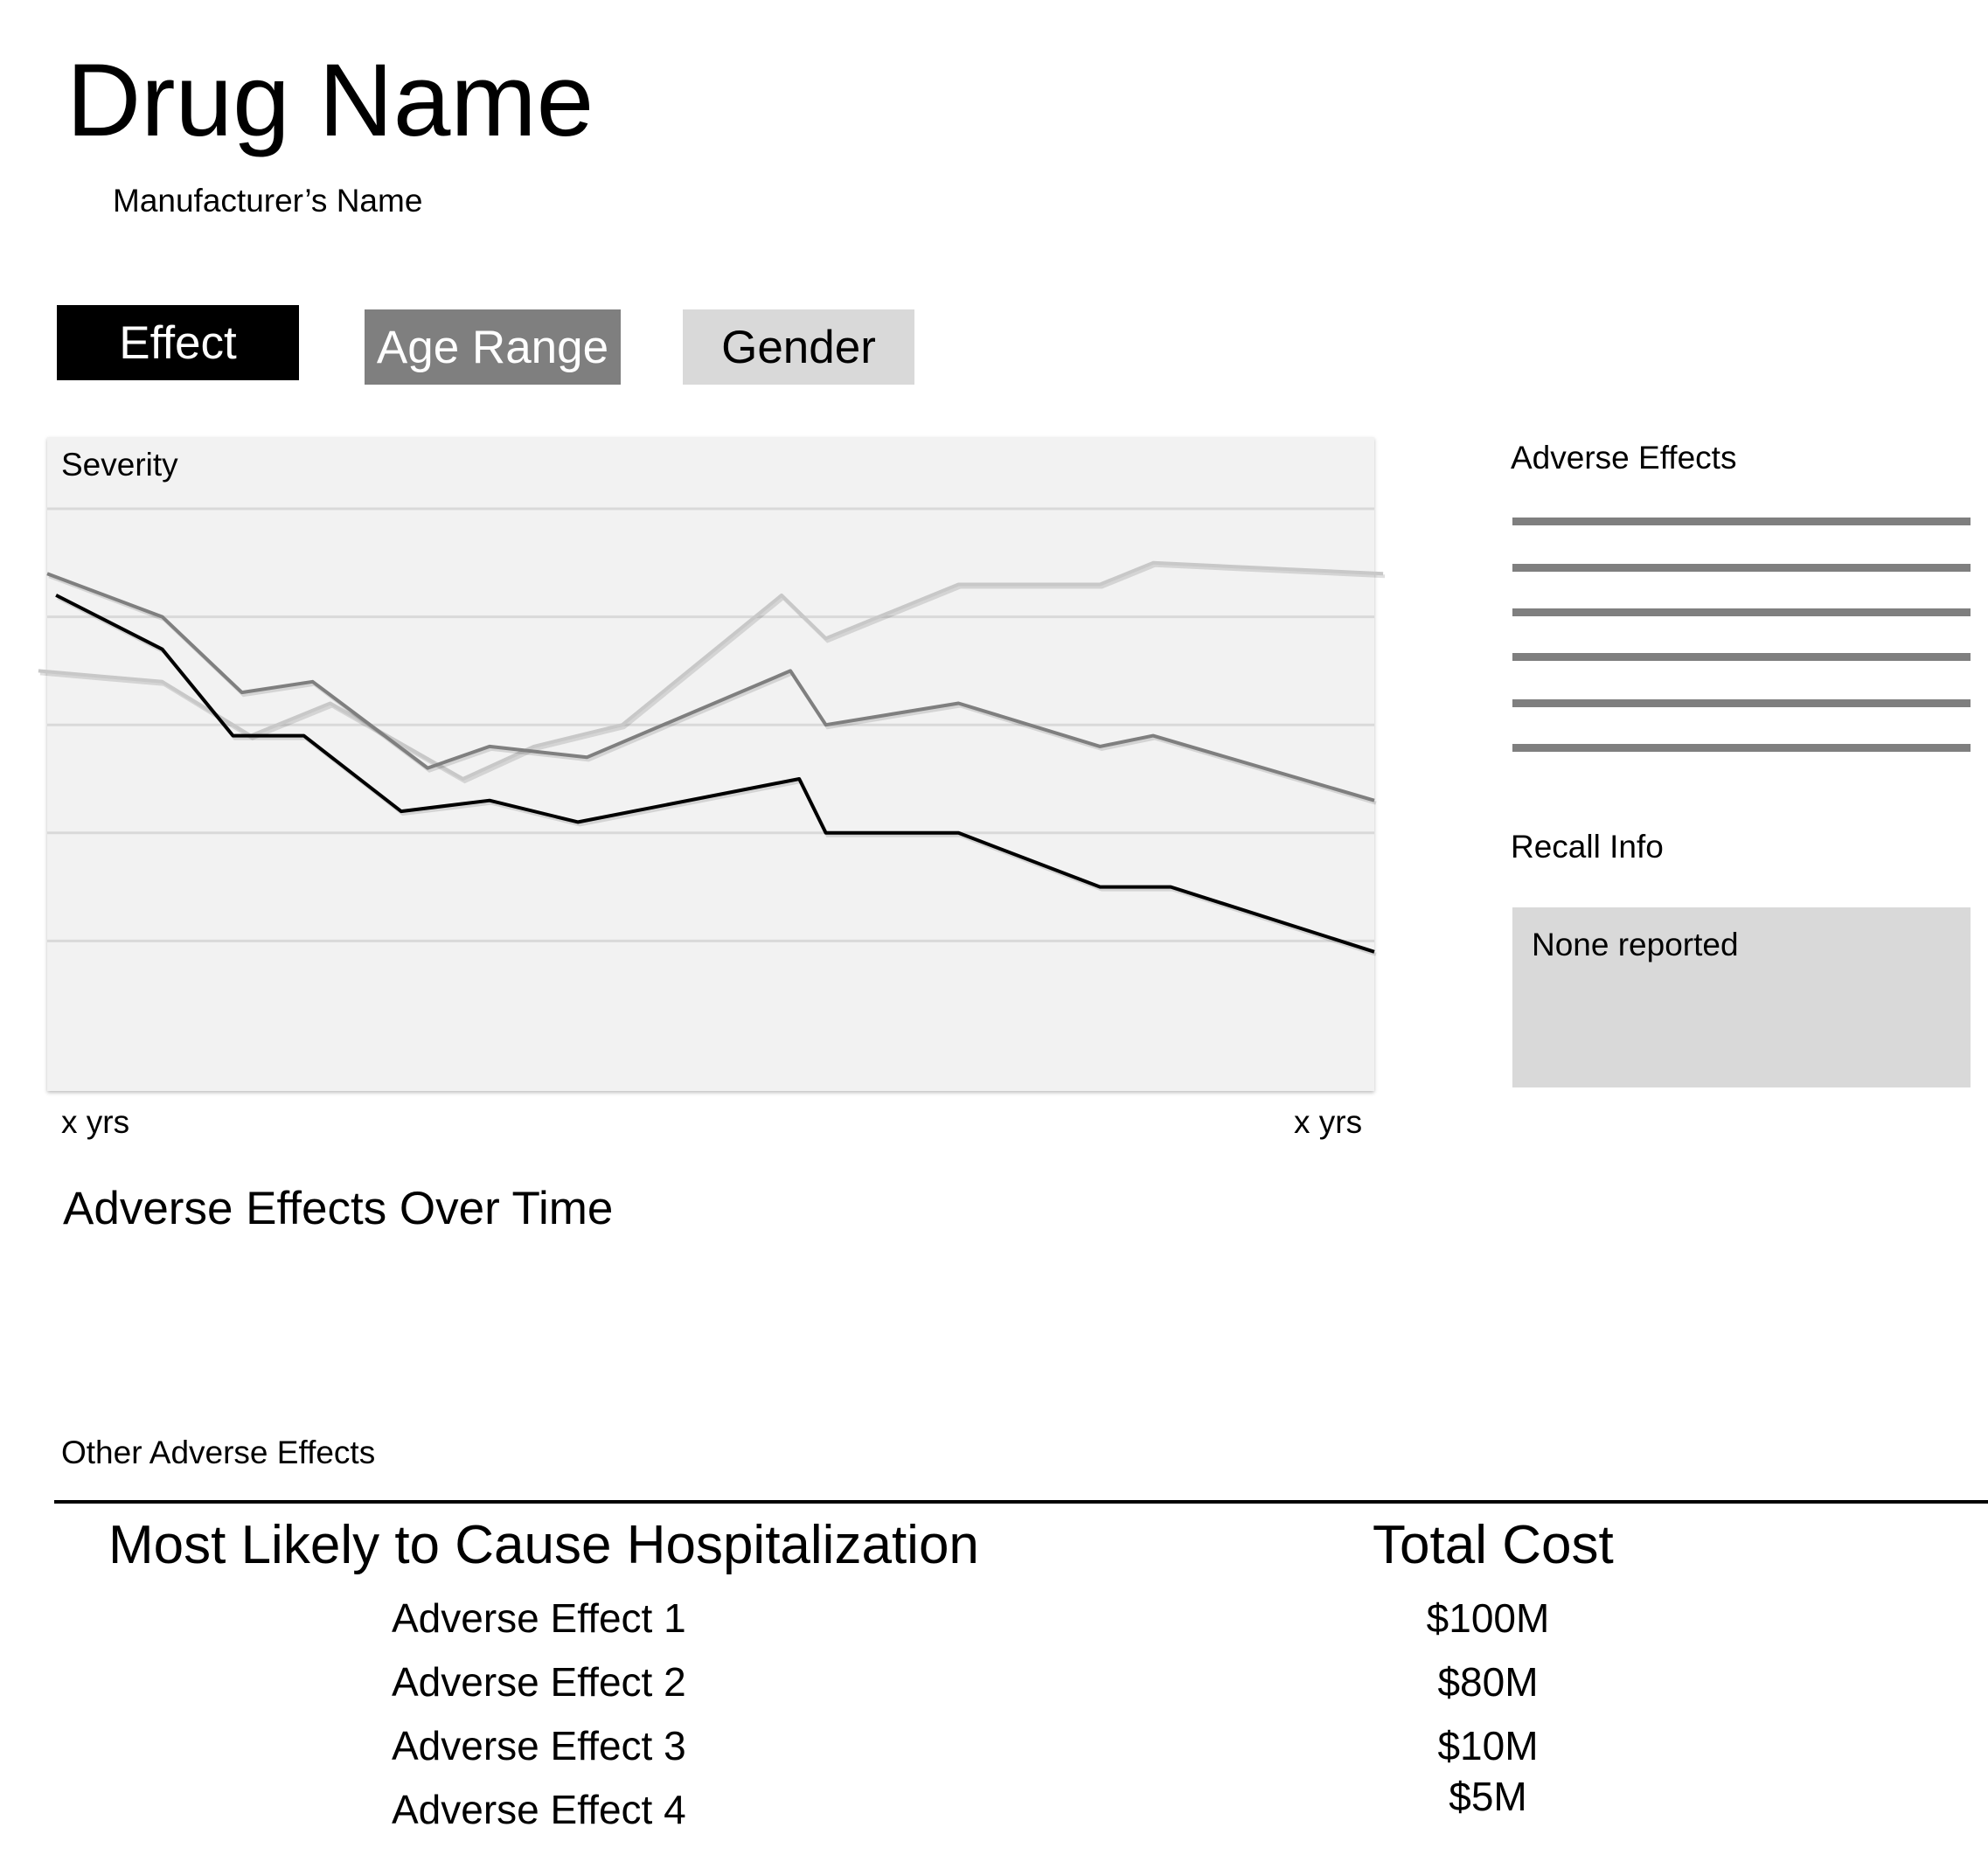  Describe the element at coordinates (539, 1682) in the screenshot. I see `adverse-effect-name: Adverse Effect 2` at that location.